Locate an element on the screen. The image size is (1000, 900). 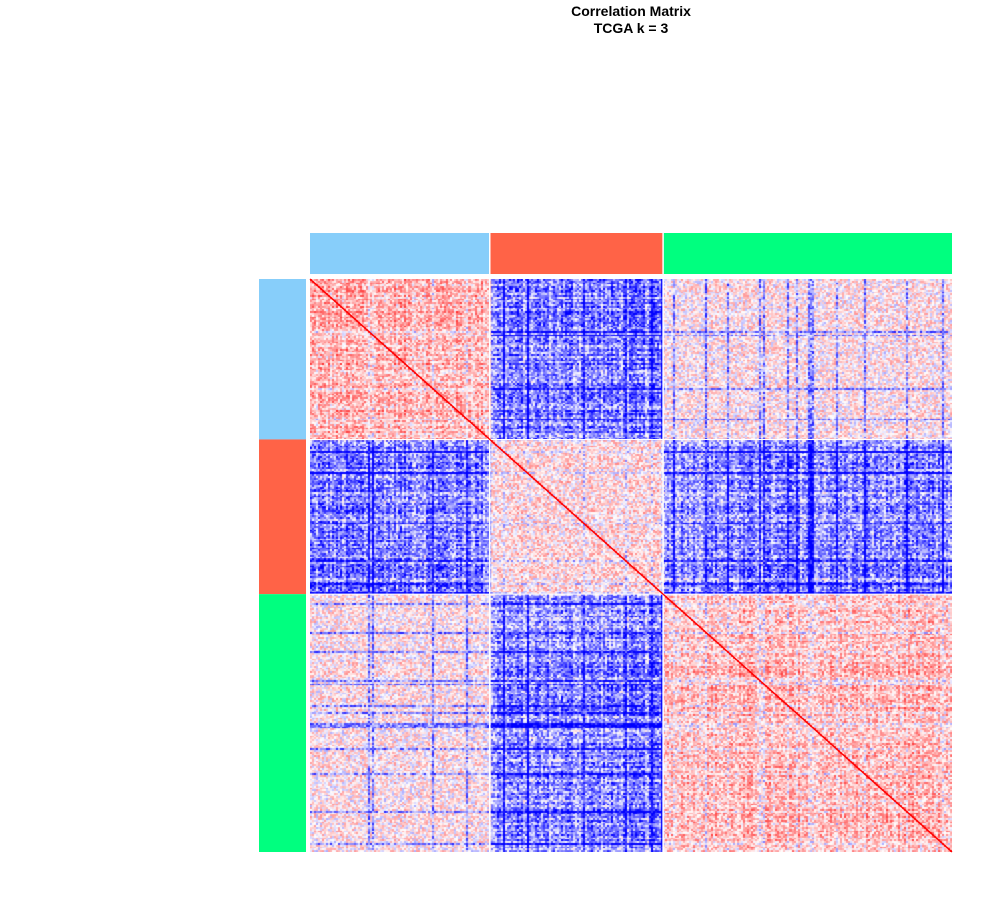
title-block: Correlation Matrix TCGA k = 3 is located at coordinates (631, 20).